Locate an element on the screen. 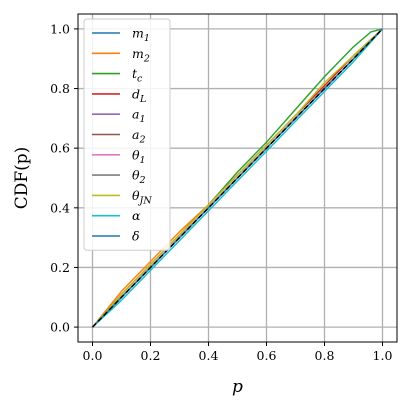 This screenshot has height=411, width=411. legend-label: m2 is located at coordinates (141, 55).